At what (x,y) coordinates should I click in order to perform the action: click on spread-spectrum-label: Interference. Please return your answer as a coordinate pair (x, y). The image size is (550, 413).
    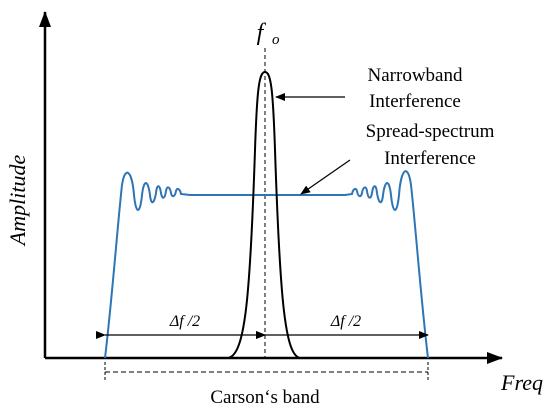
    Looking at the image, I should click on (430, 158).